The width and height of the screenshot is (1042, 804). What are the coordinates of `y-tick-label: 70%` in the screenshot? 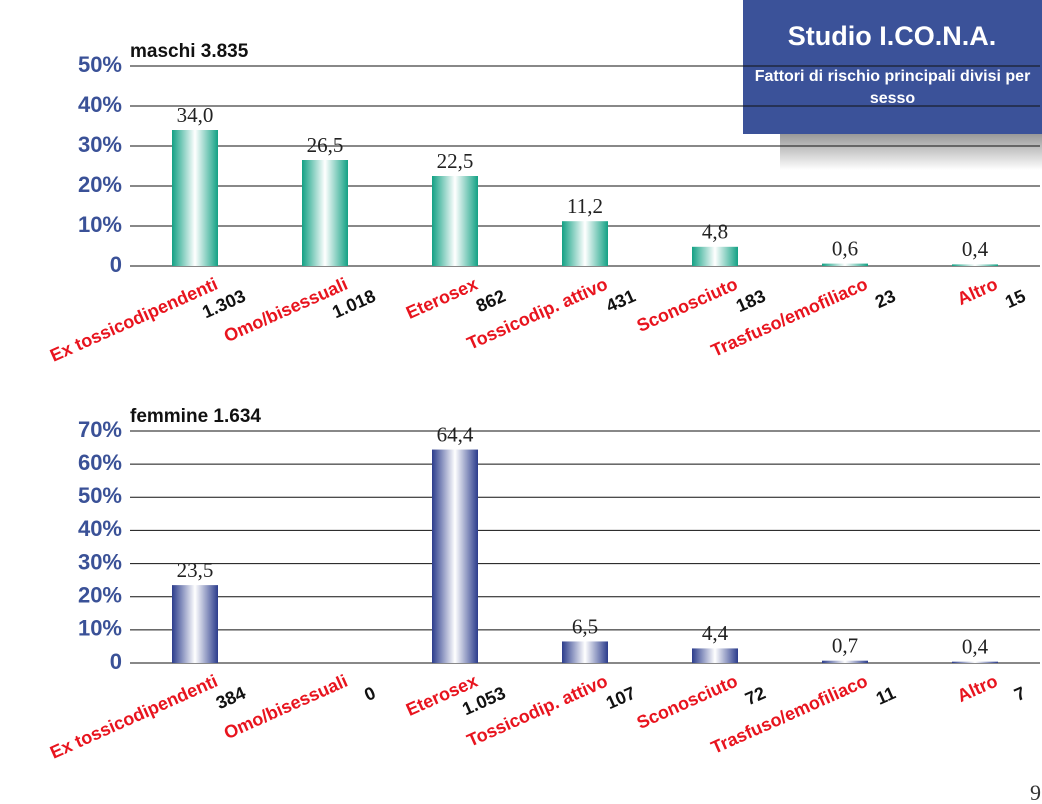 It's located at (100, 429).